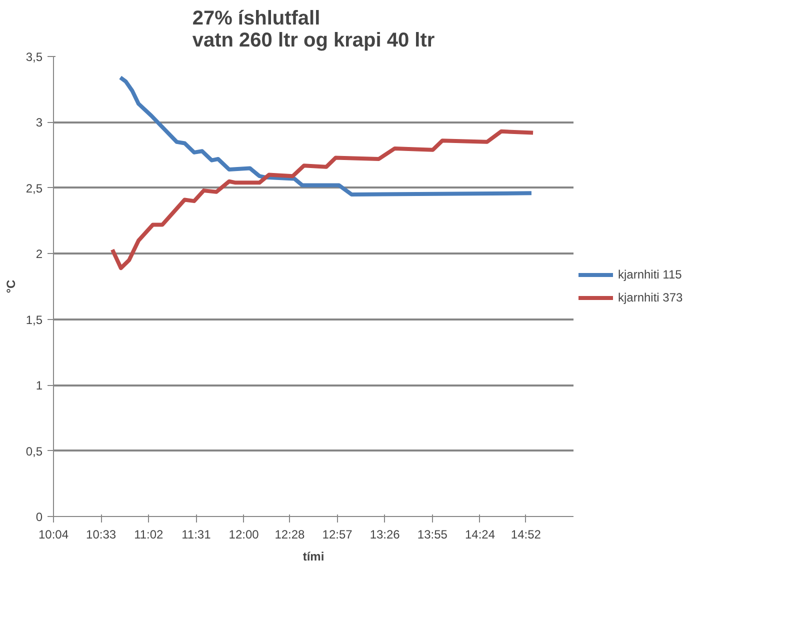  I want to click on y-tick-label: 1,5, so click(34, 319).